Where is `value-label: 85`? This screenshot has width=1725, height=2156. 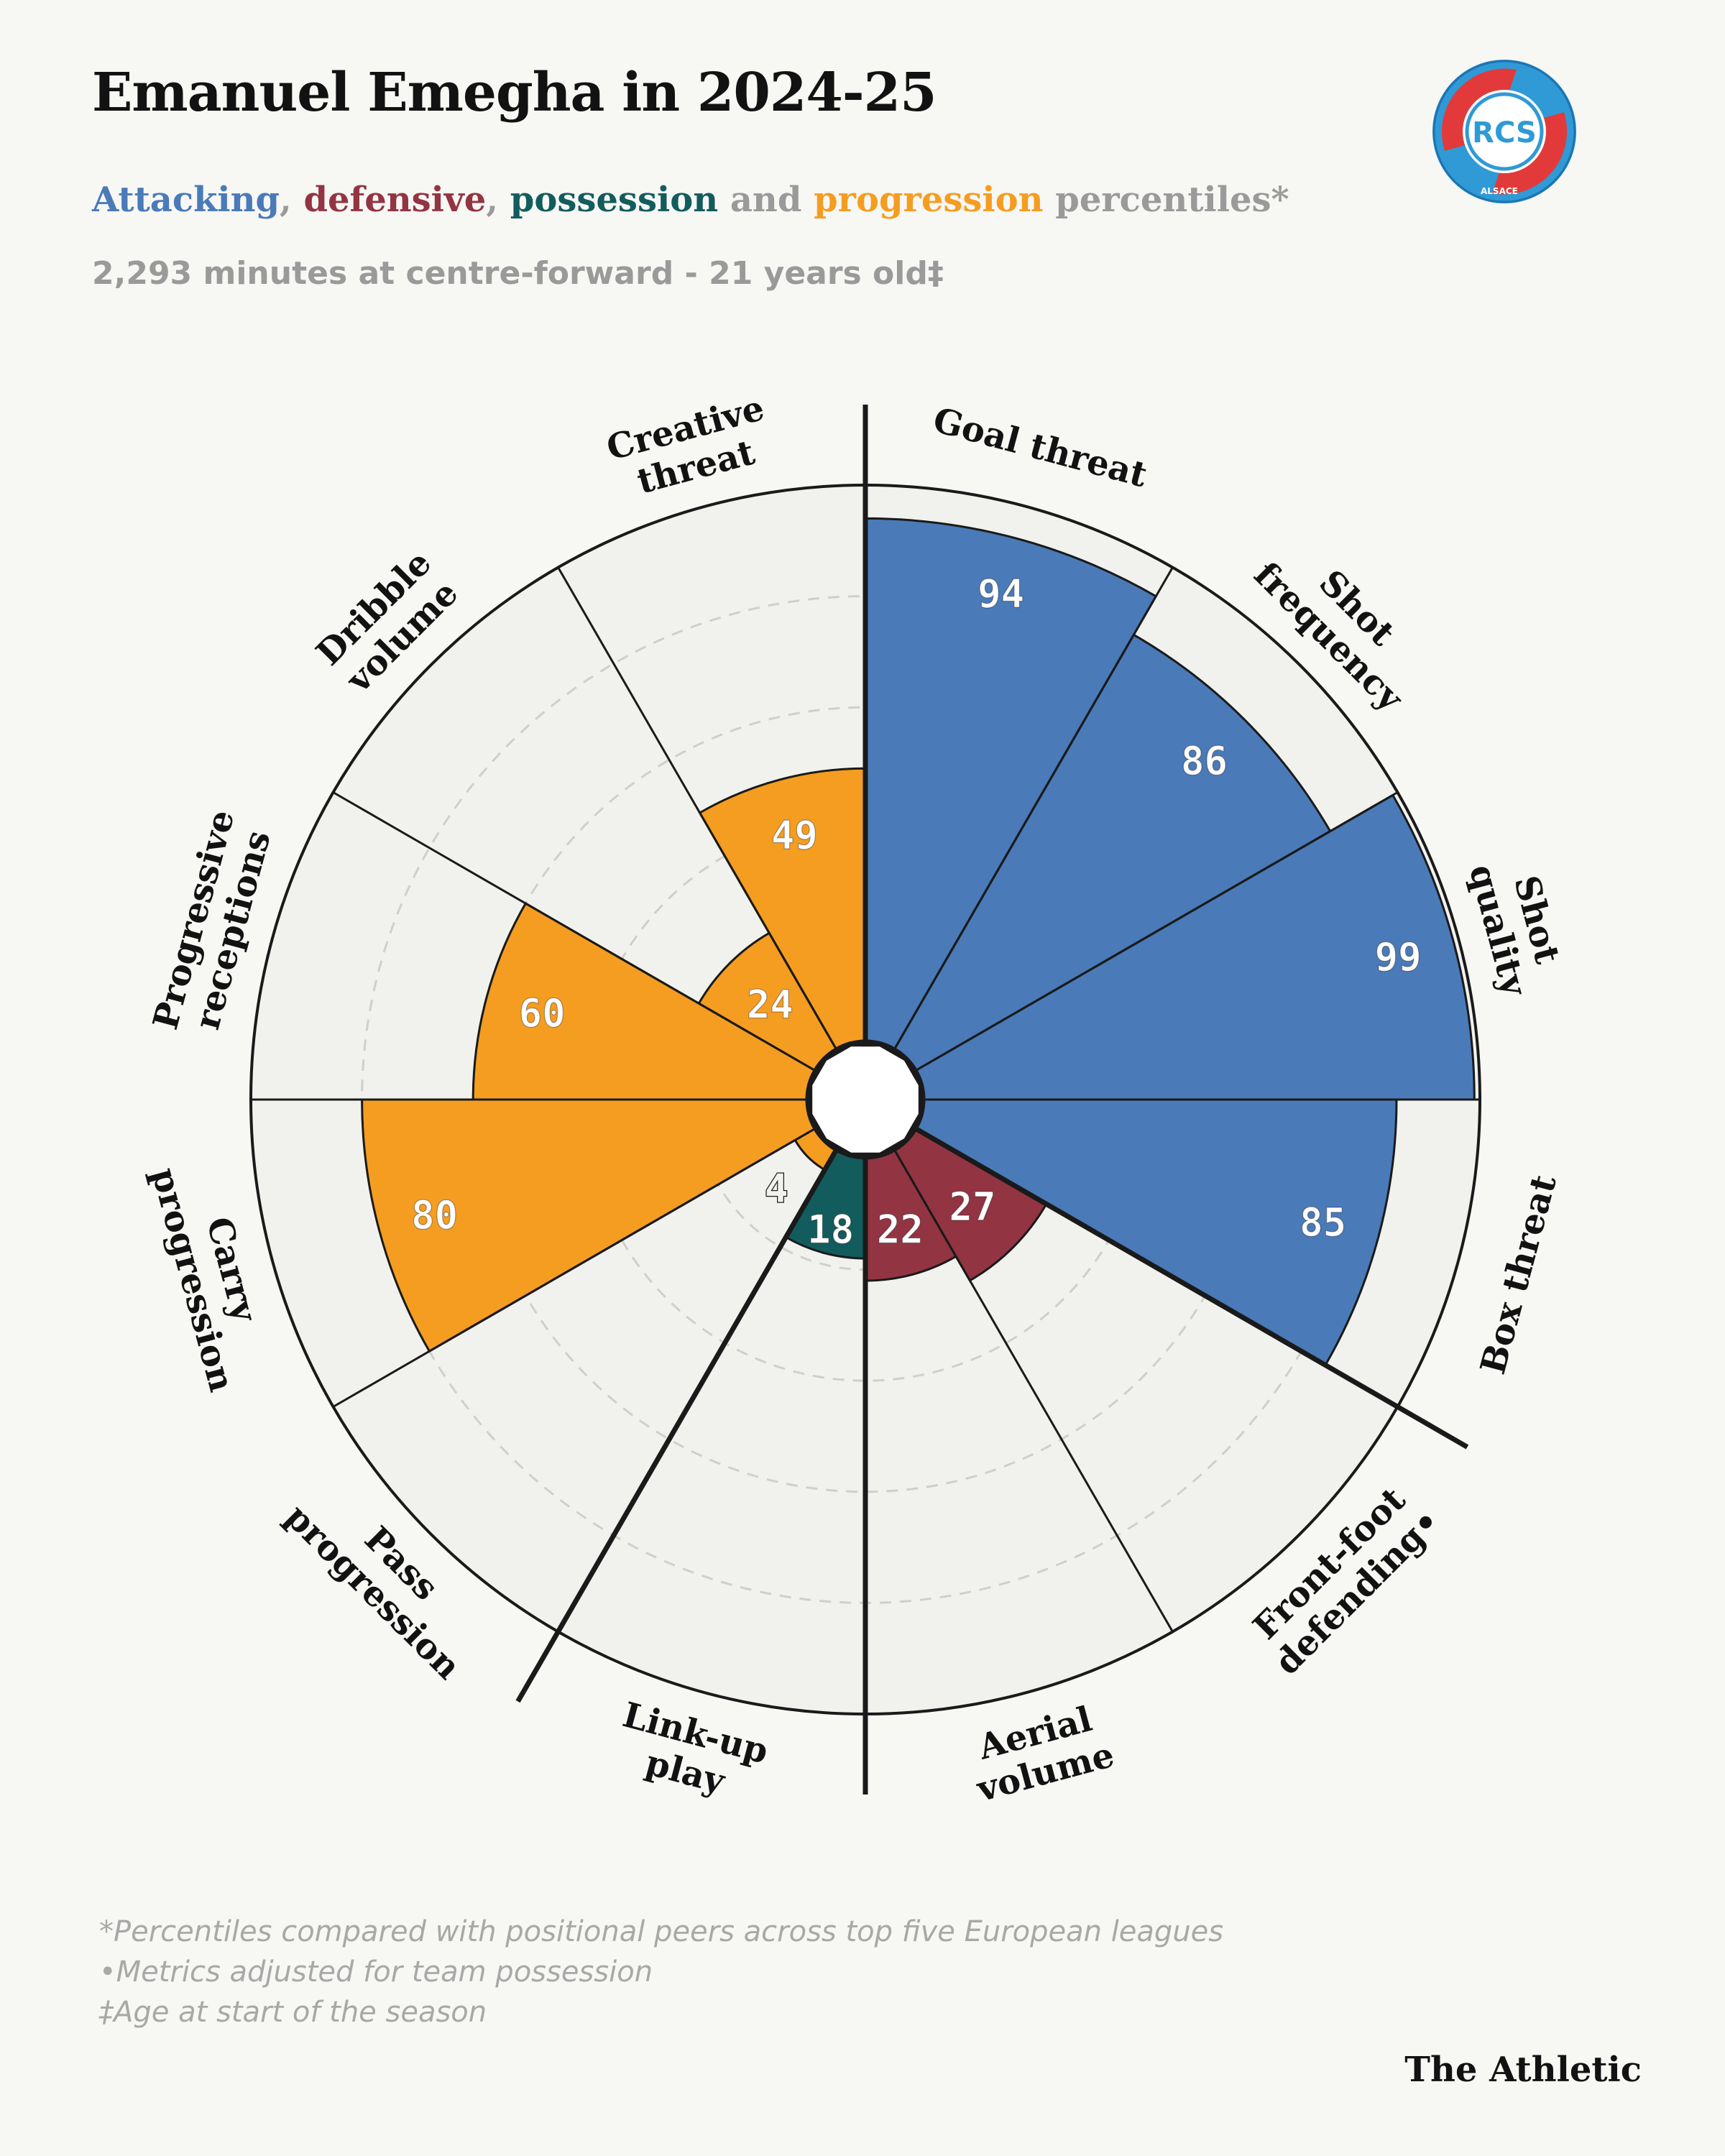
value-label: 85 is located at coordinates (1323, 1222).